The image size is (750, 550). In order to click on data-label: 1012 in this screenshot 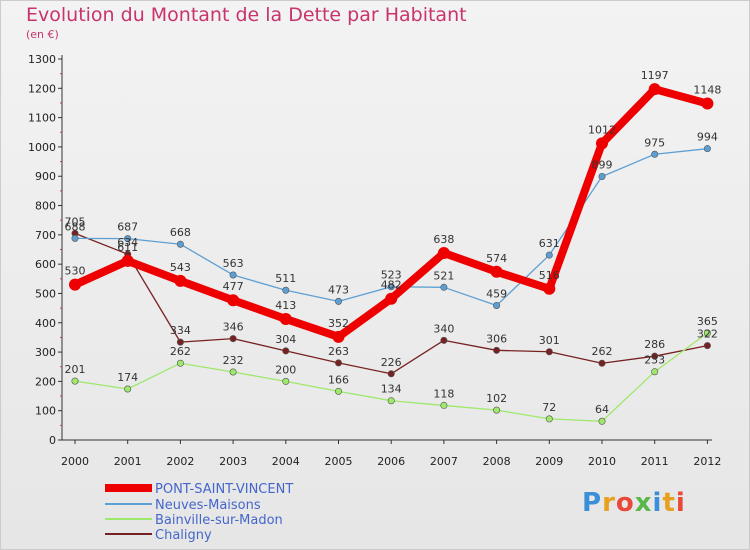, I will do `click(602, 129)`.